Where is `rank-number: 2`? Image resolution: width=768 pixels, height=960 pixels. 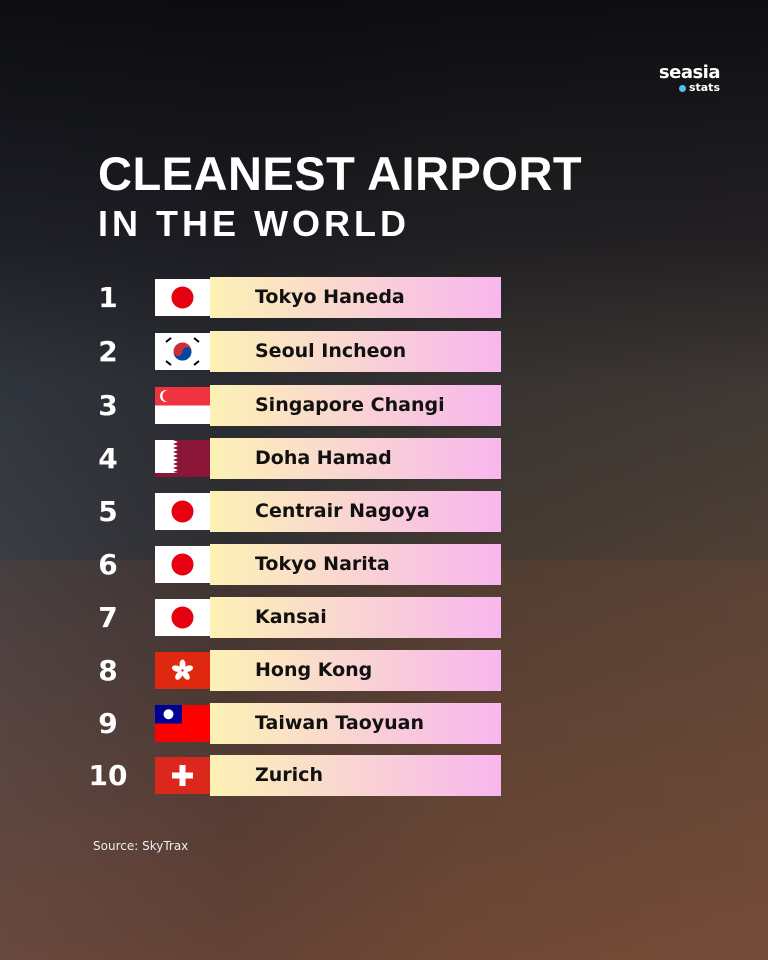
rank-number: 2 is located at coordinates (108, 351).